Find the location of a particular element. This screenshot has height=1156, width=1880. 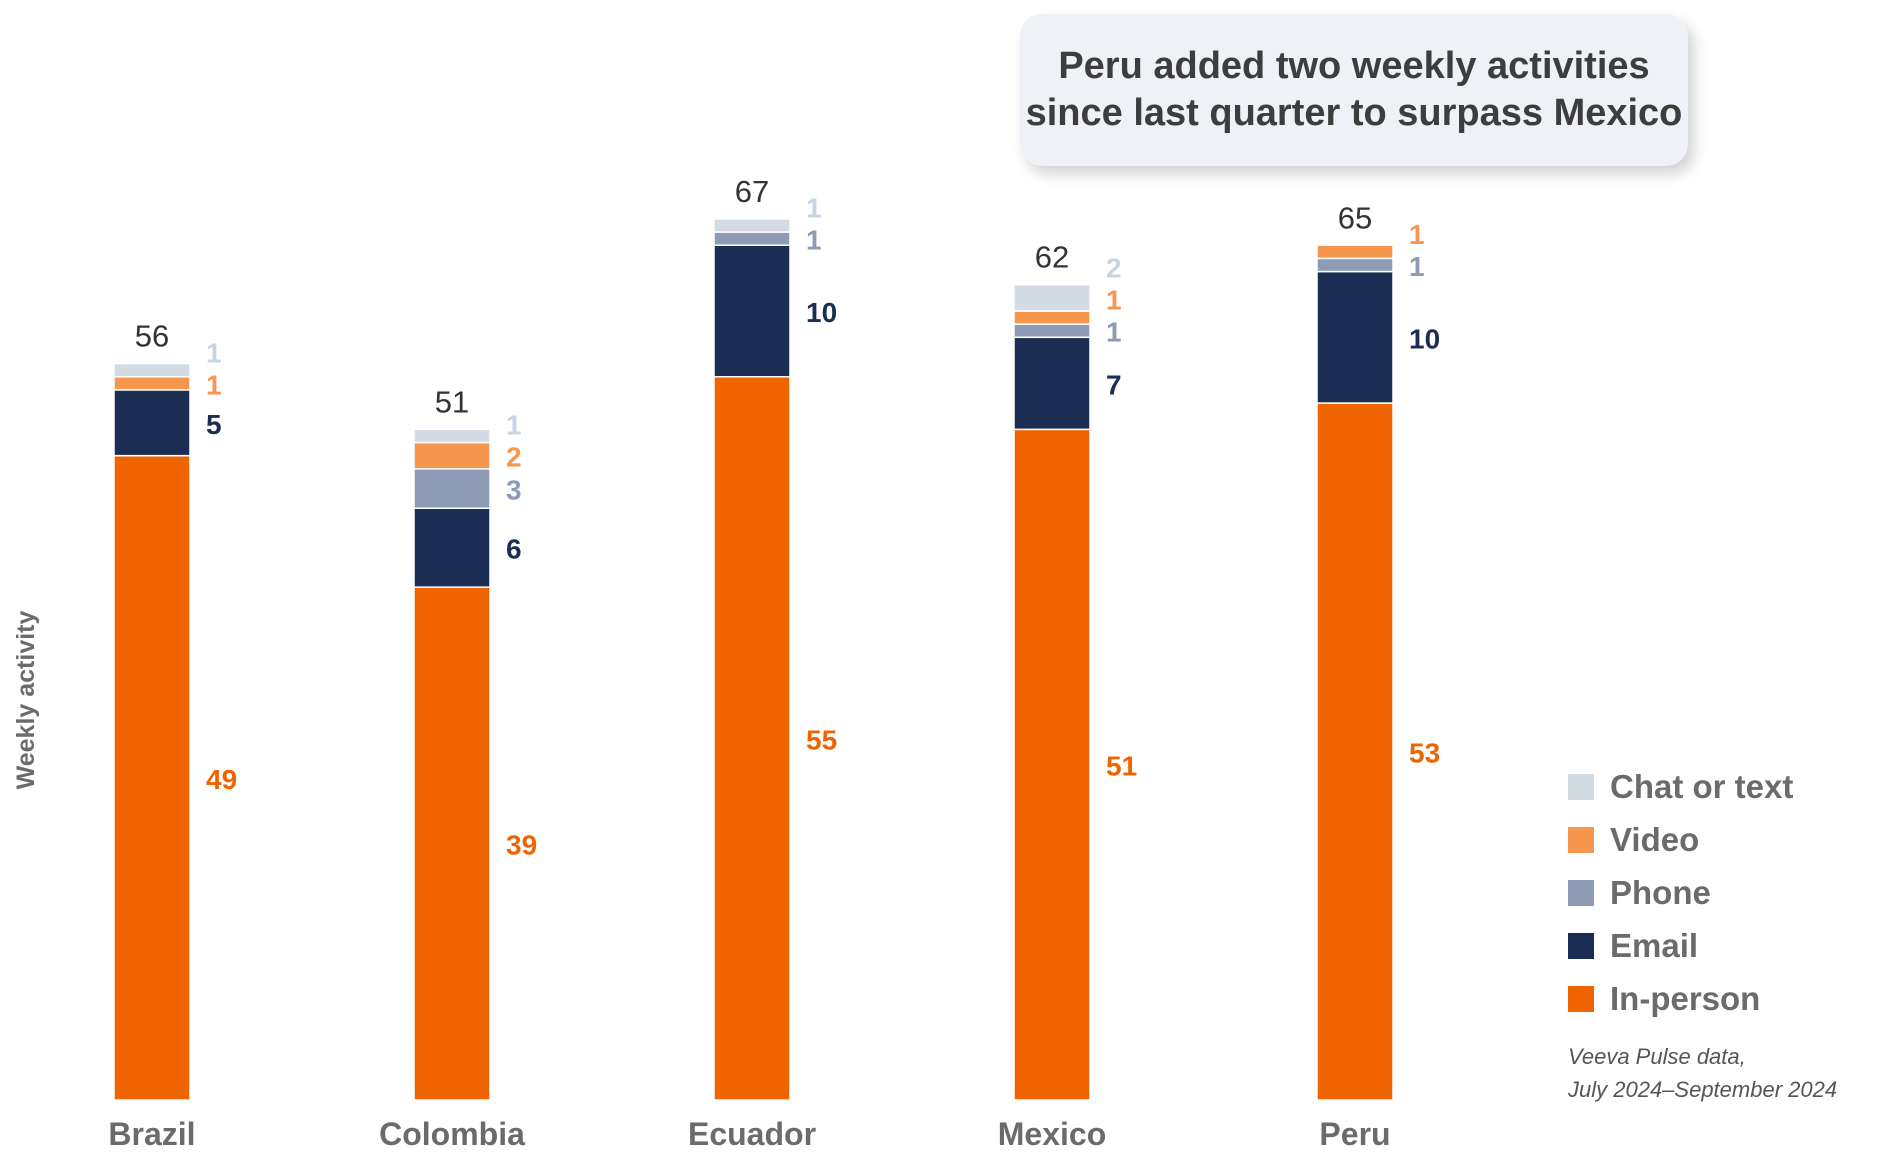

data-label-ecuador-in-person: 55 is located at coordinates (821, 739).